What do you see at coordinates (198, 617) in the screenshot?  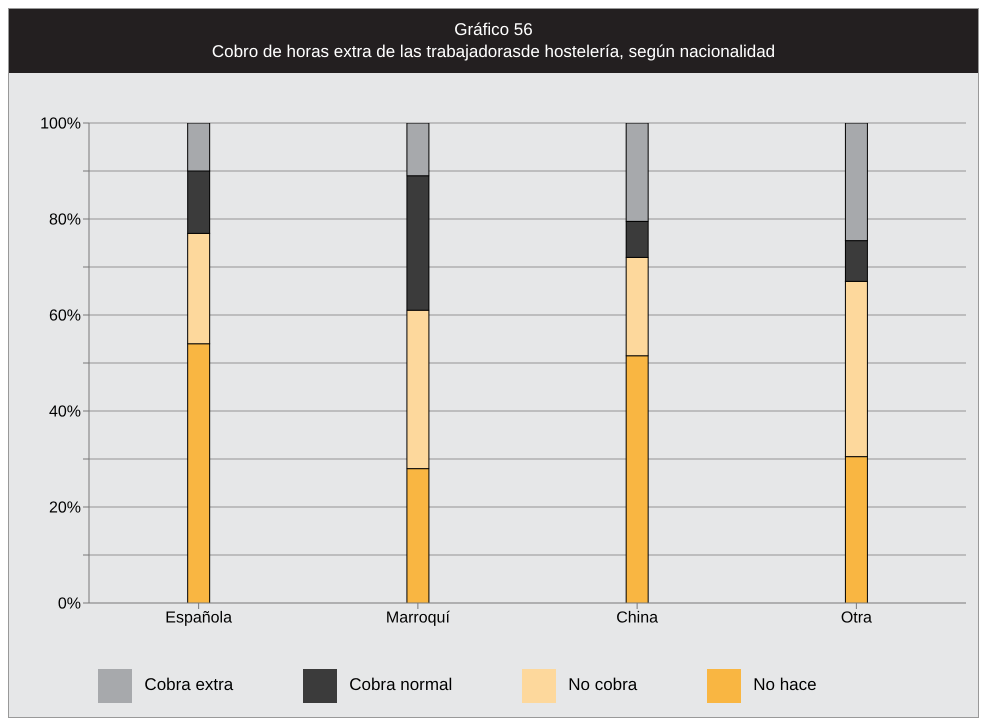 I see `x-tick-label: Española` at bounding box center [198, 617].